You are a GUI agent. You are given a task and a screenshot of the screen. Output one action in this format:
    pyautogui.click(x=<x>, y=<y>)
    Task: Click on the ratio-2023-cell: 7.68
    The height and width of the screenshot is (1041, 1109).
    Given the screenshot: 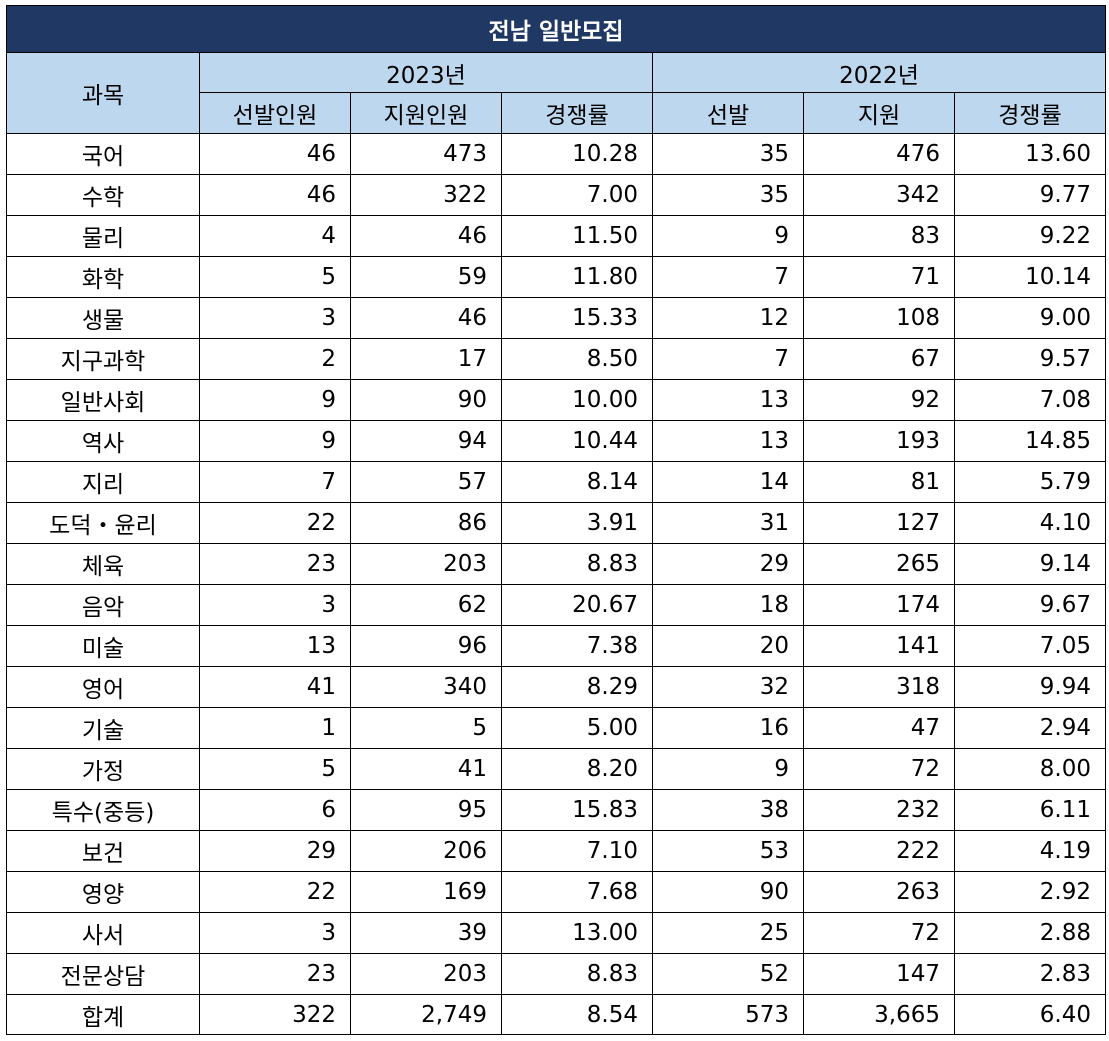 What is the action you would take?
    pyautogui.click(x=577, y=892)
    